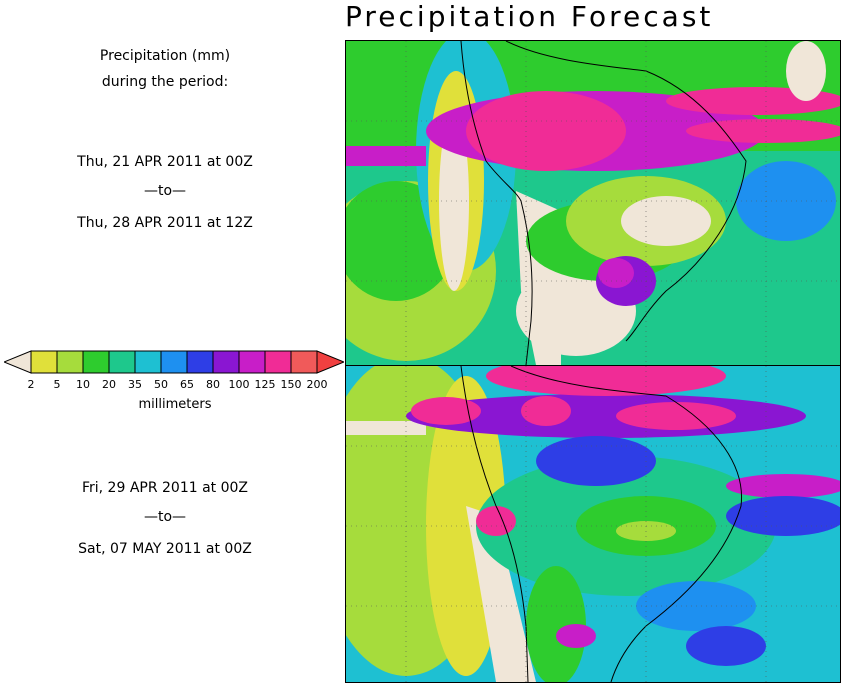 The height and width of the screenshot is (683, 850). Describe the element at coordinates (291, 384) in the screenshot. I see `colorbar-tick-label: 150` at that location.